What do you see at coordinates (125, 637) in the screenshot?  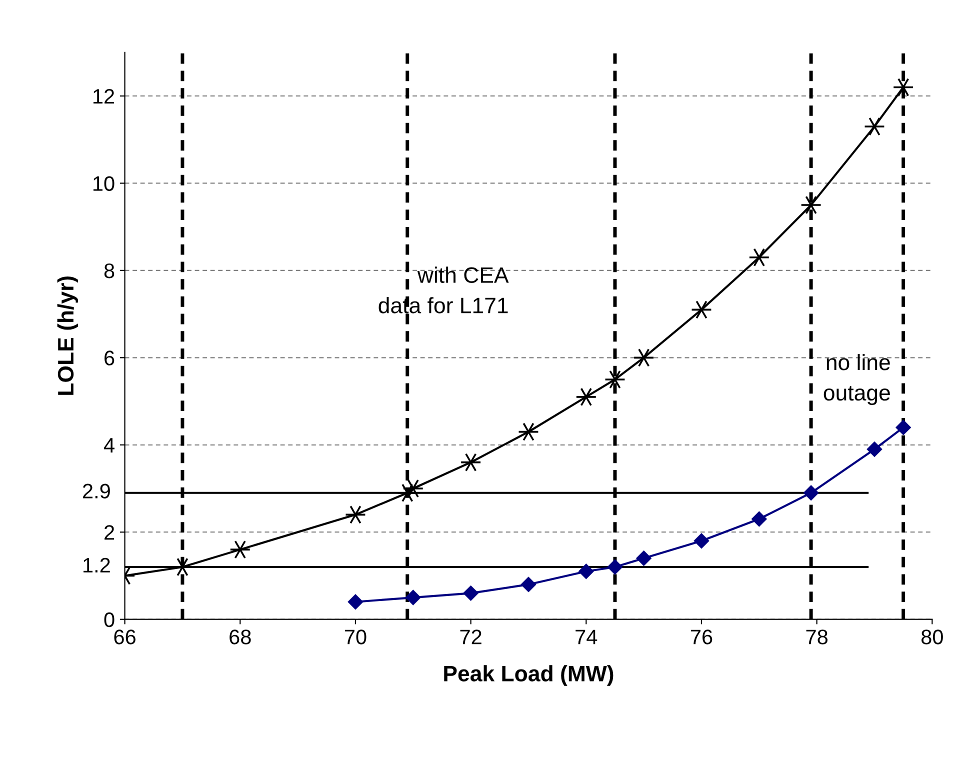 I see `x-tick-label: 66` at bounding box center [125, 637].